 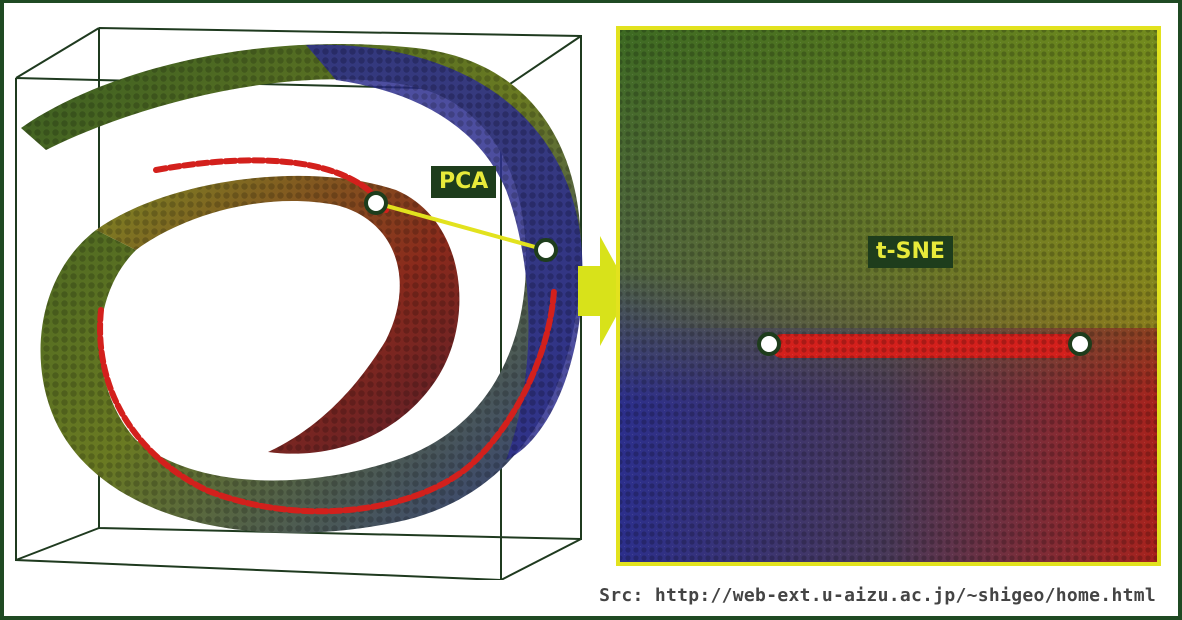 I want to click on pca-endpoint-b, so click(x=546, y=250).